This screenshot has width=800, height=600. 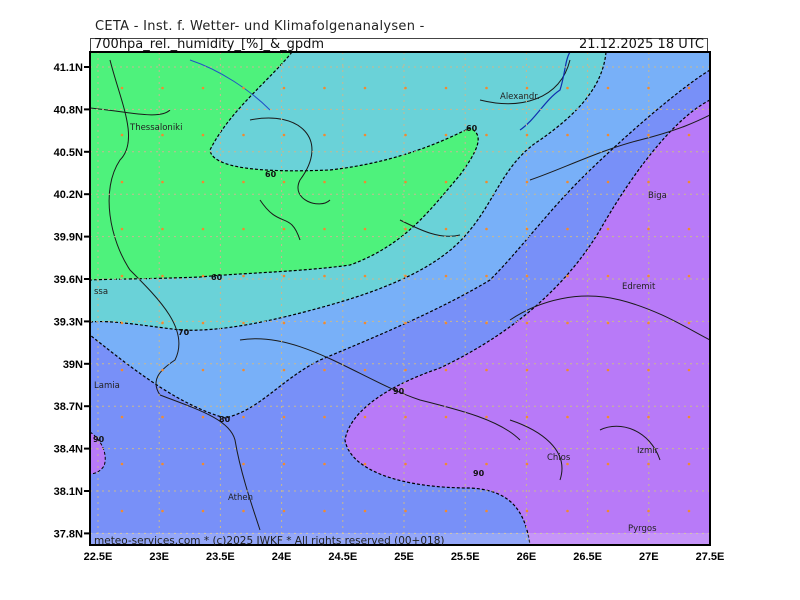 What do you see at coordinates (68, 110) in the screenshot?
I see `lat-label: 40.8N` at bounding box center [68, 110].